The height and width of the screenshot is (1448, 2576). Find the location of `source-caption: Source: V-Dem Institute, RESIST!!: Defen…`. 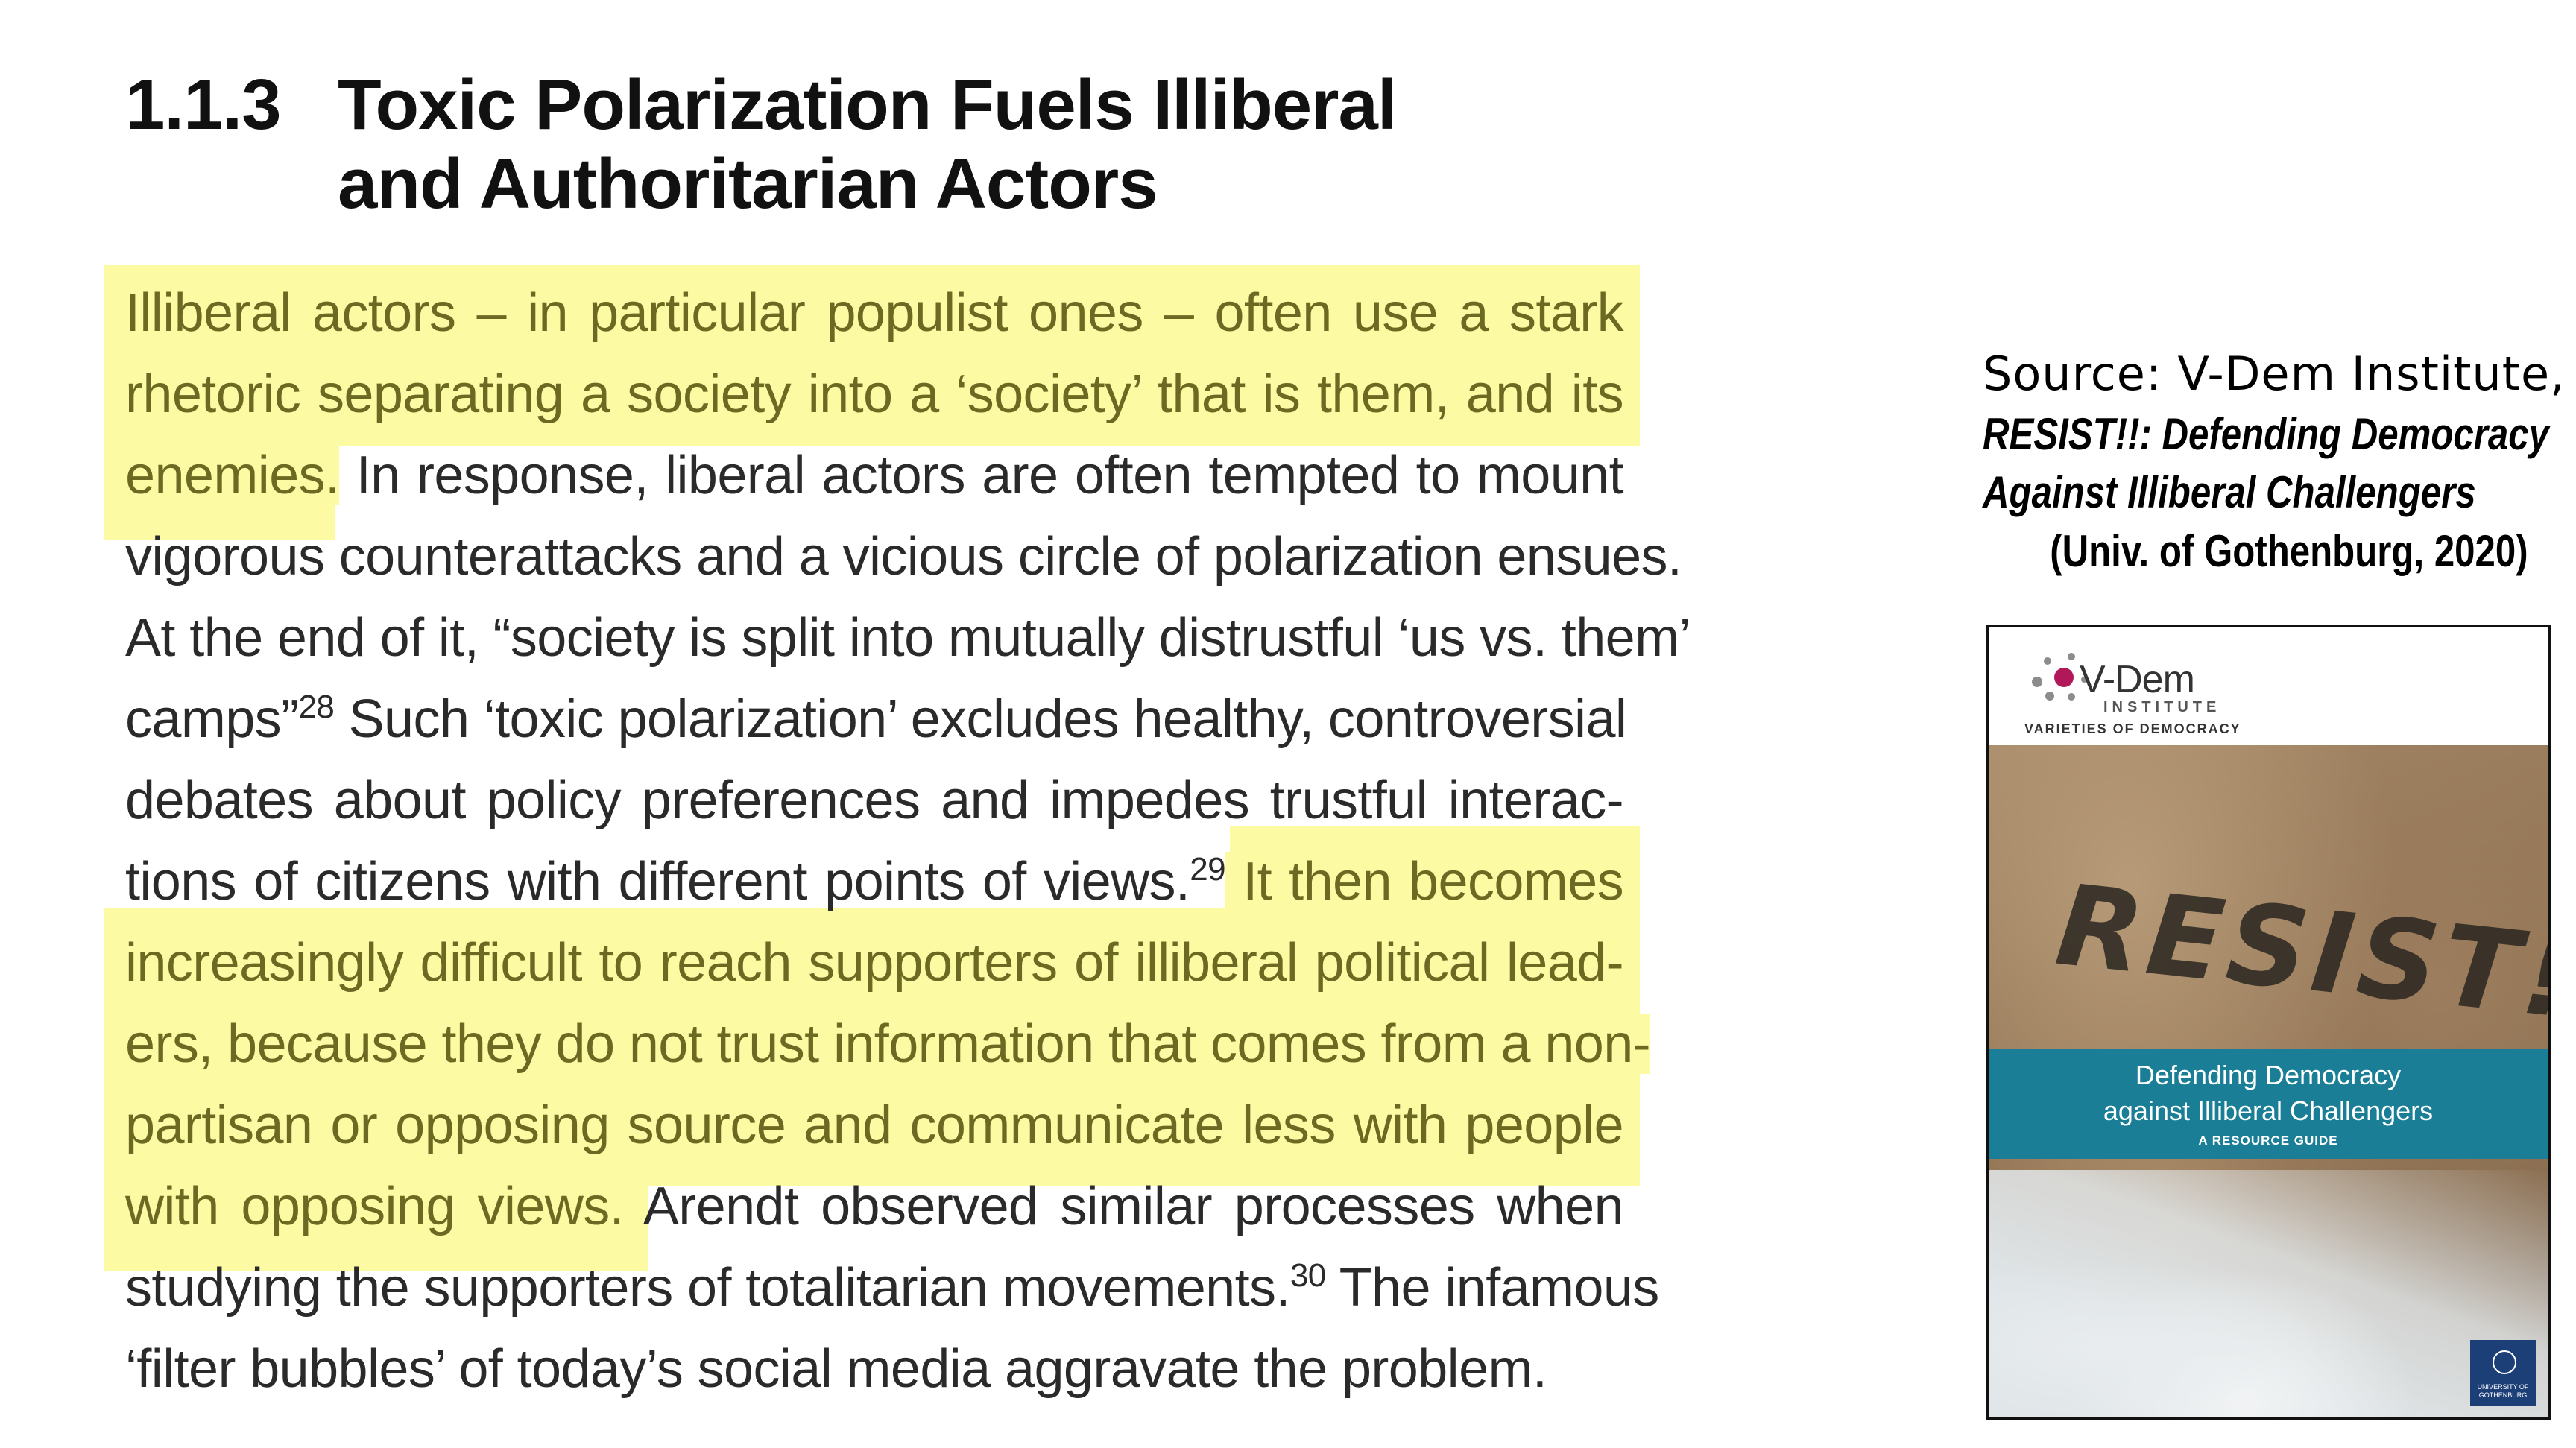

source-caption: Source: V-Dem Institute, RESIST!!: Defen… is located at coordinates (2274, 462).